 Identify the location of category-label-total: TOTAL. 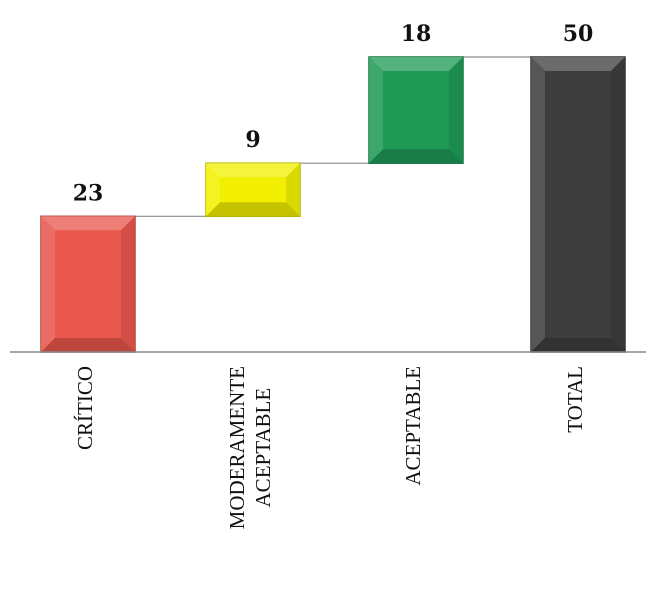
(575, 399).